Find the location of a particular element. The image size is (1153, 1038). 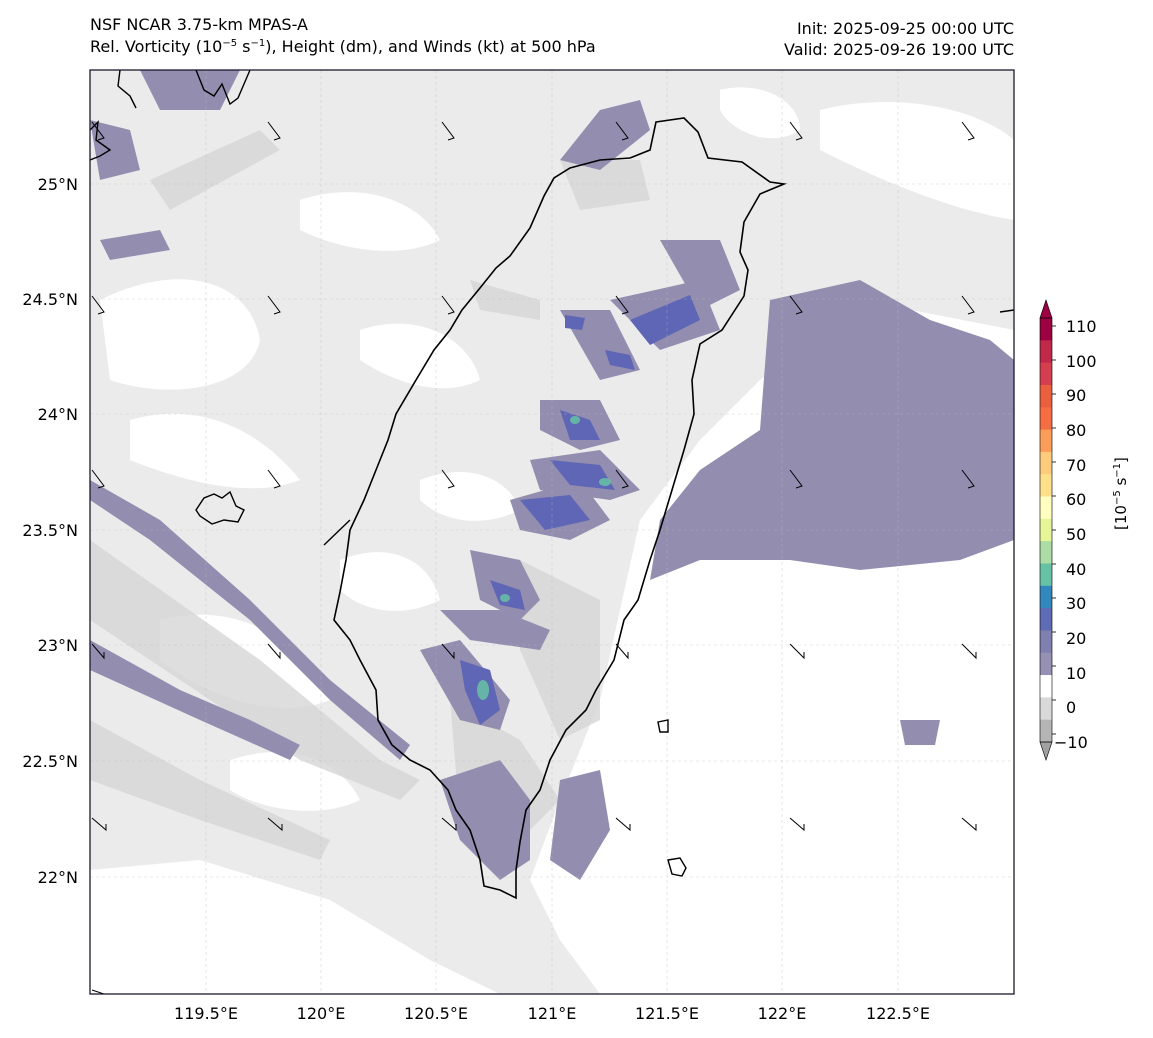

colorbar is located at coordinates (1047, 530).